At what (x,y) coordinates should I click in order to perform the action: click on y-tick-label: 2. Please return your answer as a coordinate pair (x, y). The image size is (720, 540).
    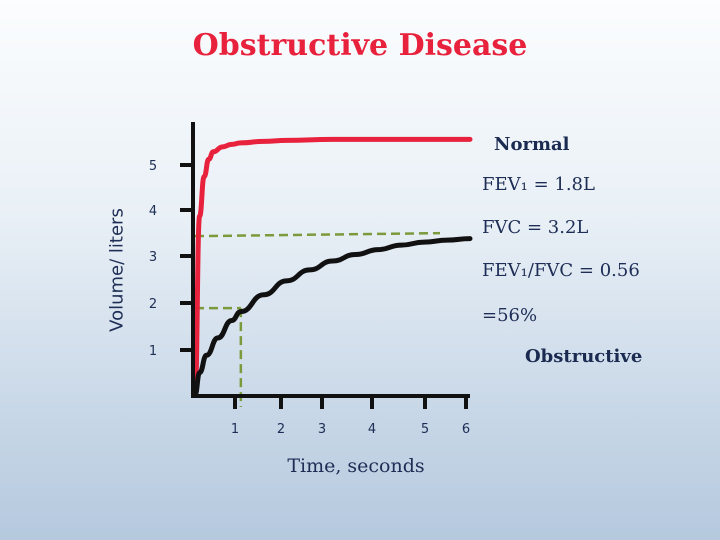
    Looking at the image, I should click on (153, 304).